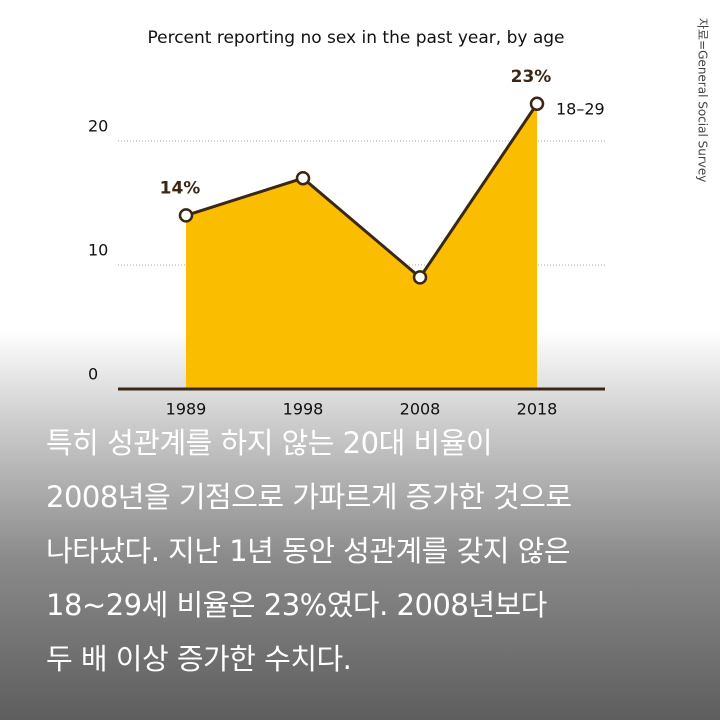 The image size is (720, 720). I want to click on caption-line: 2008년을 기점으로 가파르게 증가한 것으로, so click(309, 497).